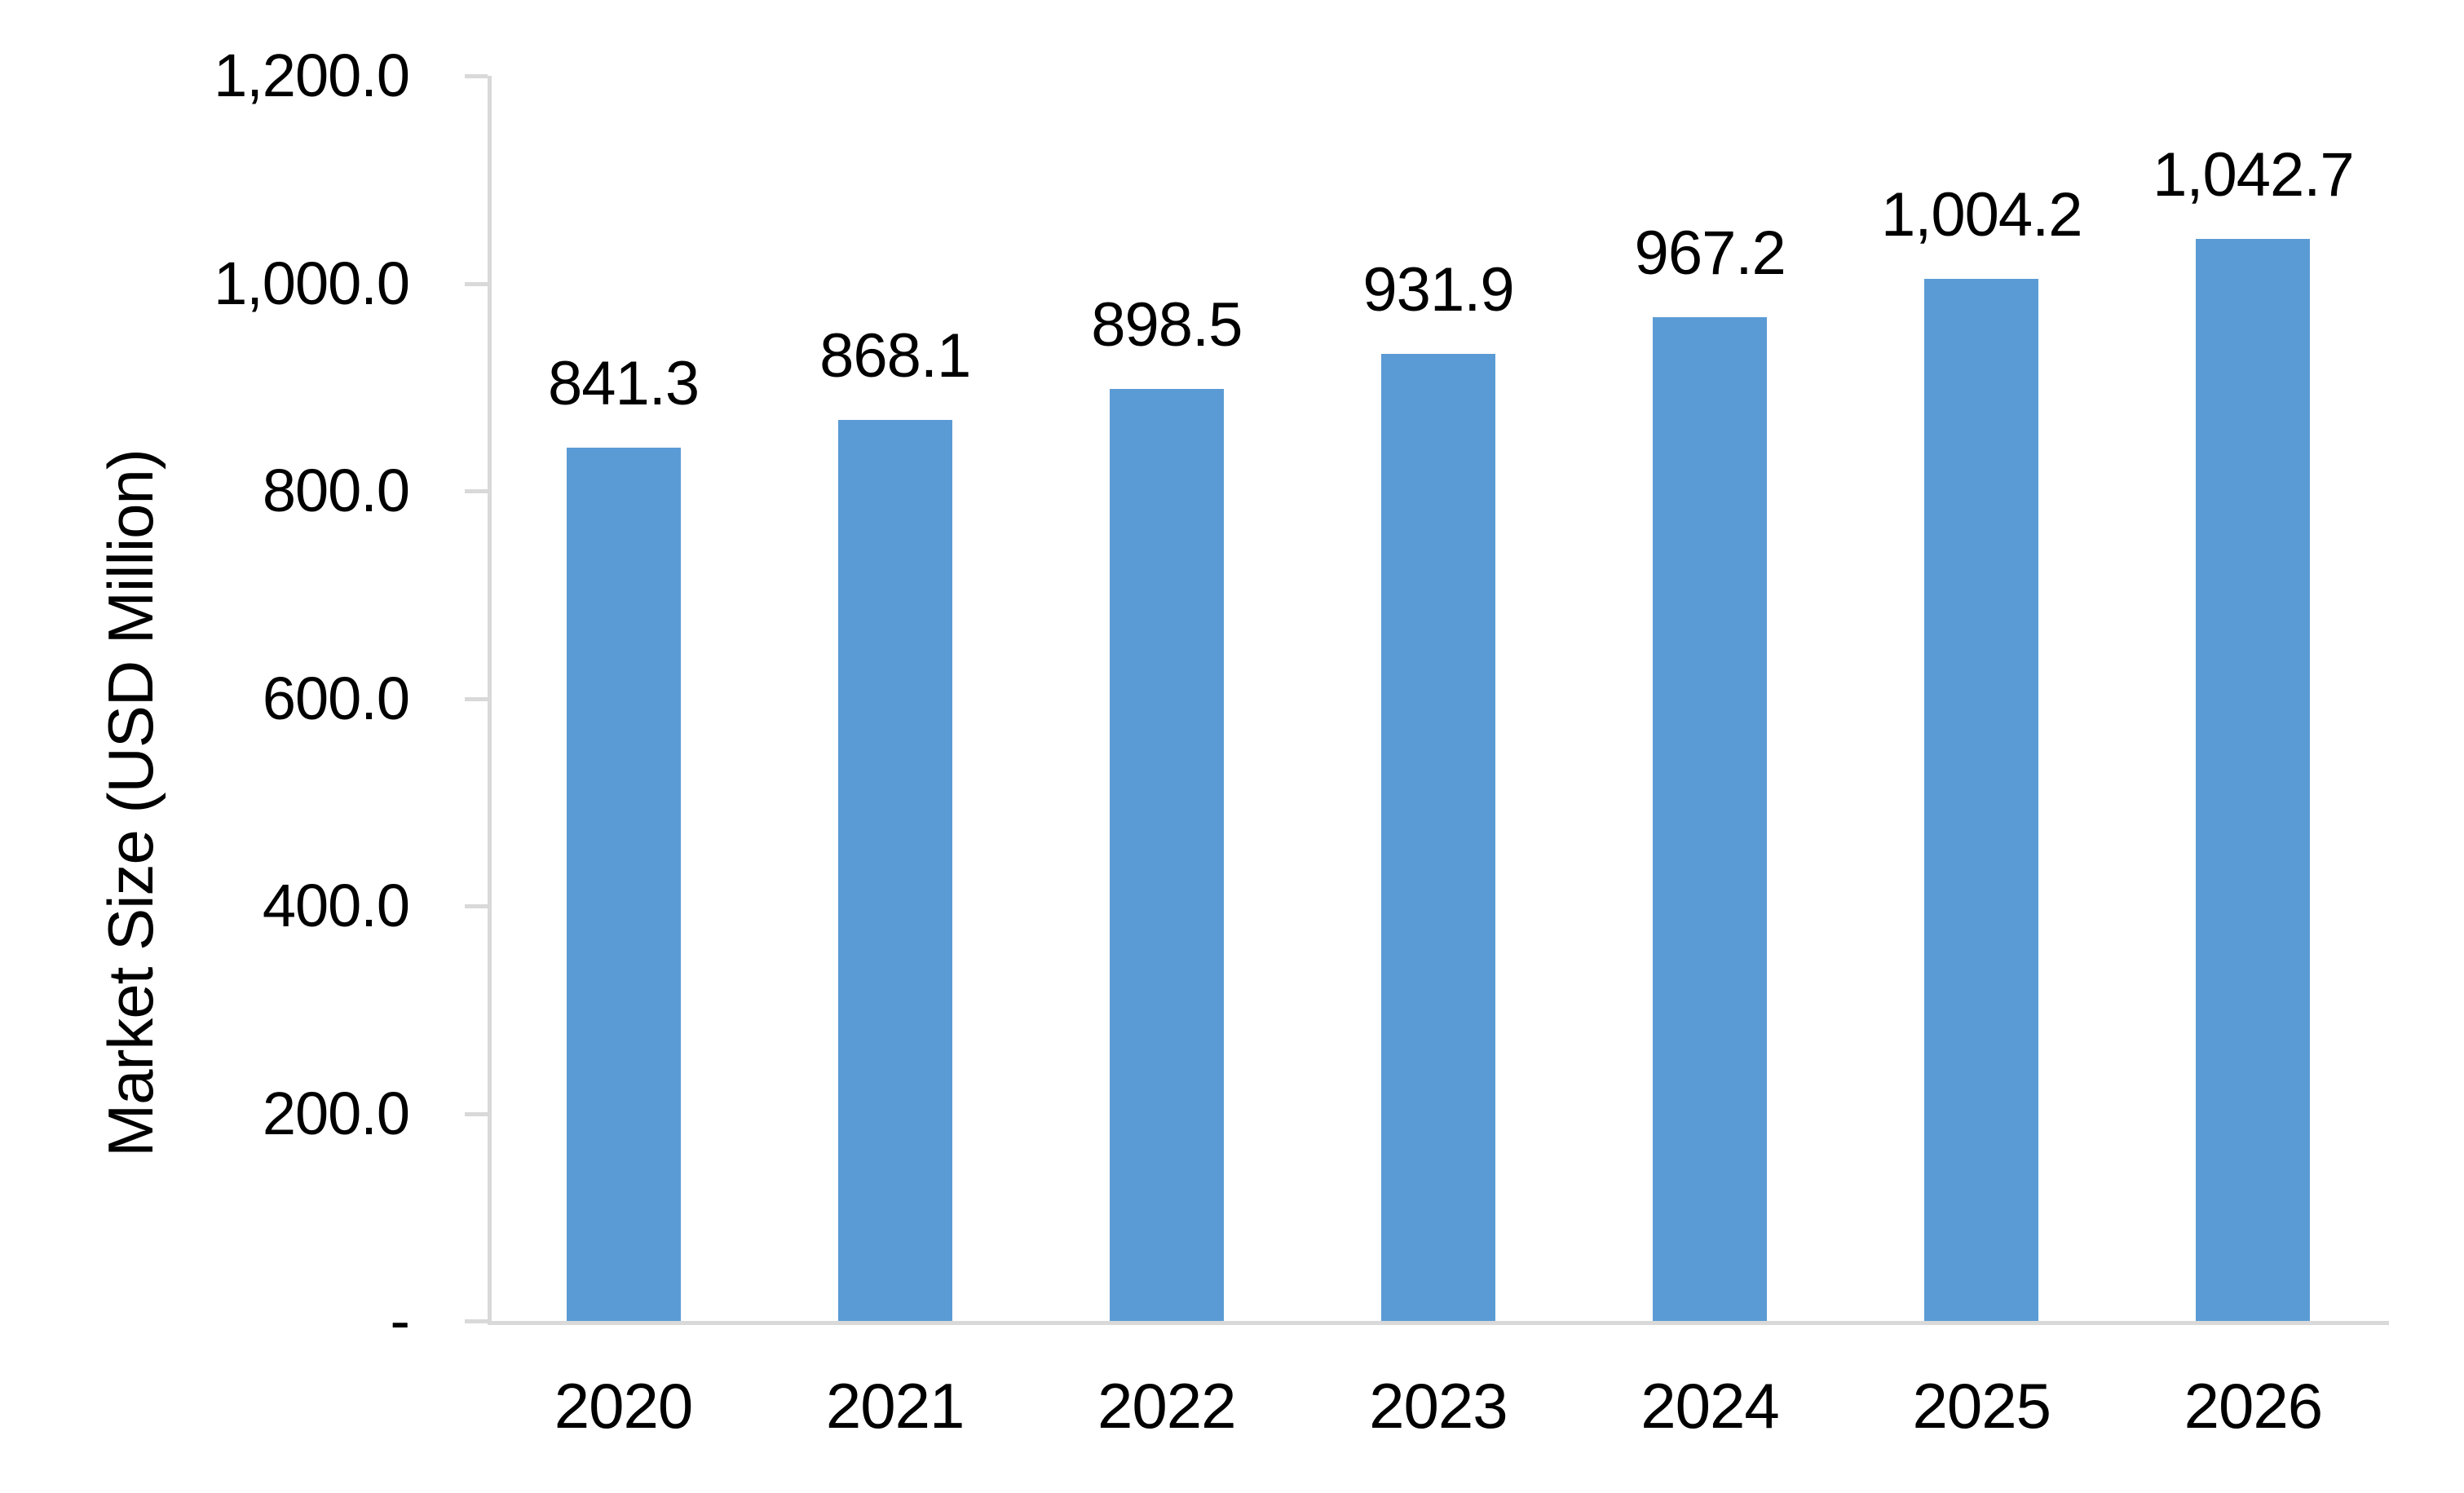 This screenshot has width=2464, height=1493. Describe the element at coordinates (1438, 290) in the screenshot. I see `bar-value-label: 931.9` at that location.